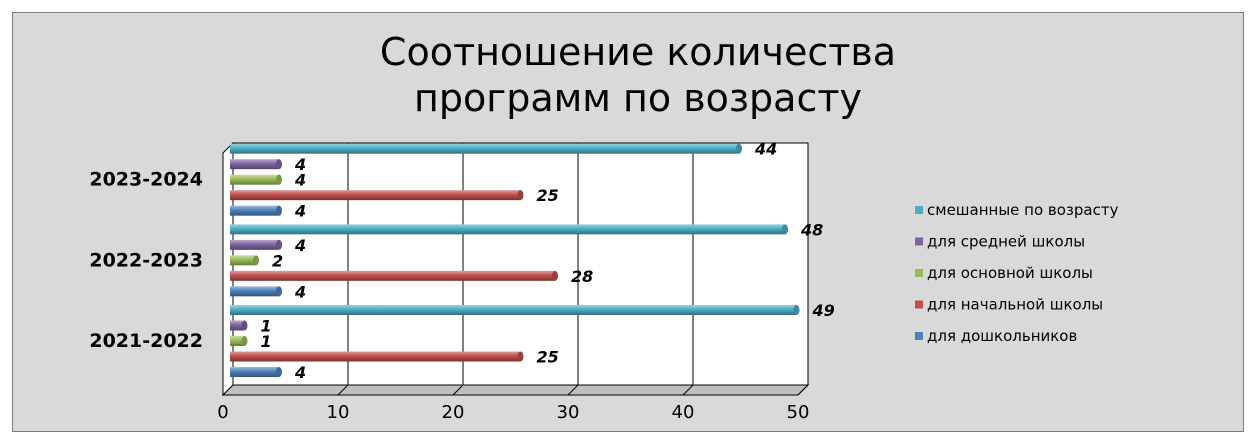  I want to click on data-label: 44, so click(765, 149).